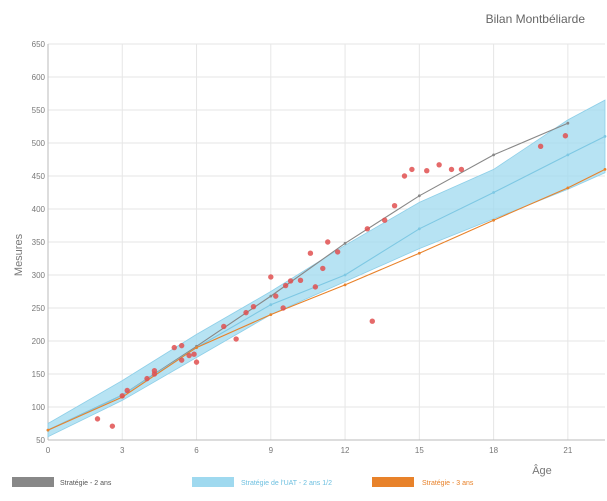 Image resolution: width=607 pixels, height=501 pixels. Describe the element at coordinates (567, 450) in the screenshot. I see `x-tick-label: 21` at that location.